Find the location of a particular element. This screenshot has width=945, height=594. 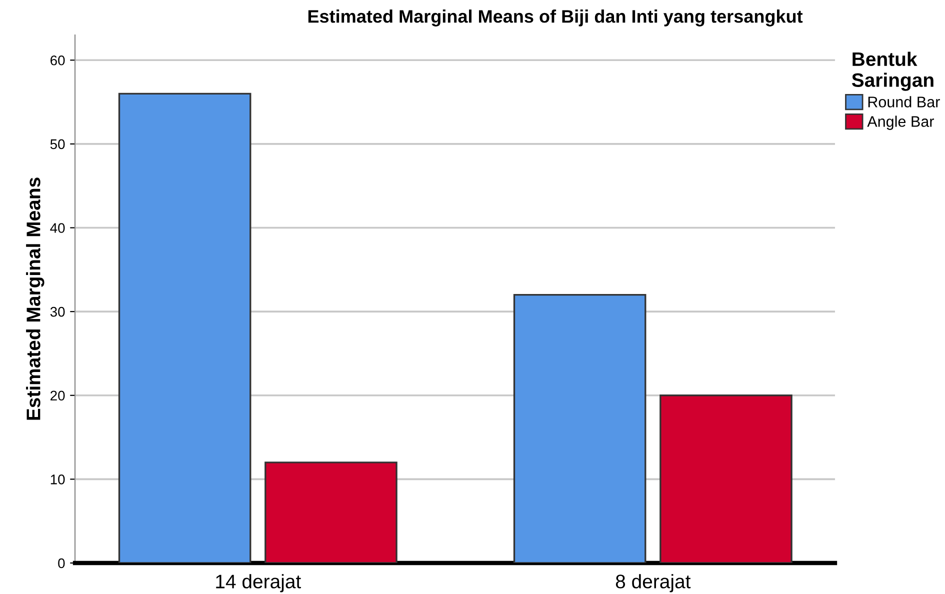

y-tick-label: 60 is located at coordinates (57, 60).